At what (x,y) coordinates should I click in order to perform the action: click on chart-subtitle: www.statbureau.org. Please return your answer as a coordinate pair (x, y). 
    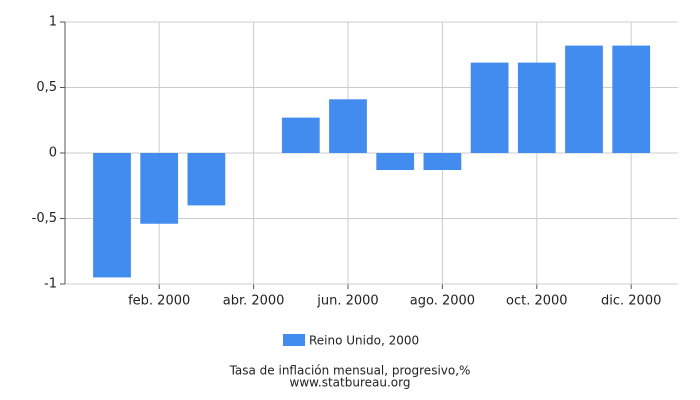
    Looking at the image, I should click on (350, 383).